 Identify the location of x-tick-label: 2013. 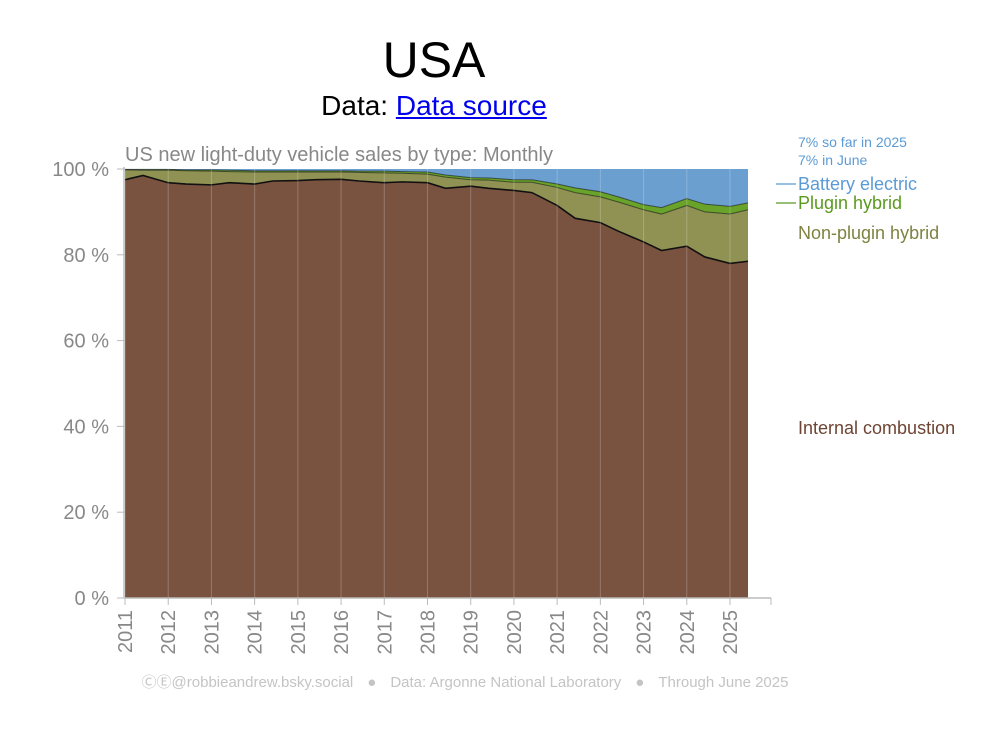
(212, 632).